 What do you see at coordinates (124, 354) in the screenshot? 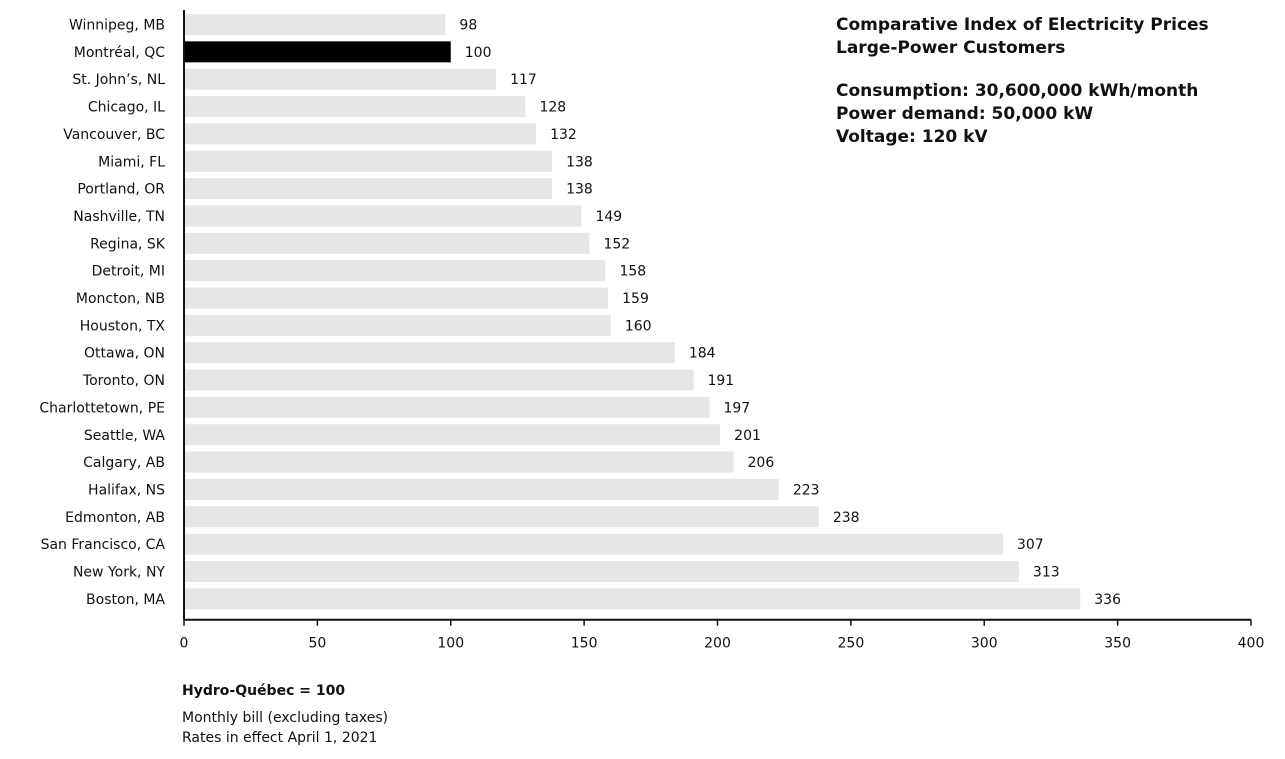
I see `category-label: Ottawa, ON` at bounding box center [124, 354].